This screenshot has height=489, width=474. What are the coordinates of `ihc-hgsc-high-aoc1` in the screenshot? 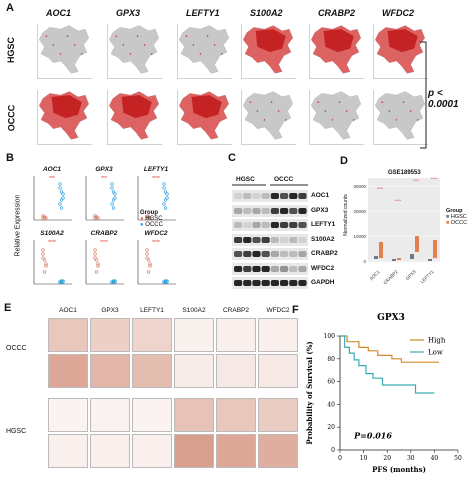 It's located at (68, 451).